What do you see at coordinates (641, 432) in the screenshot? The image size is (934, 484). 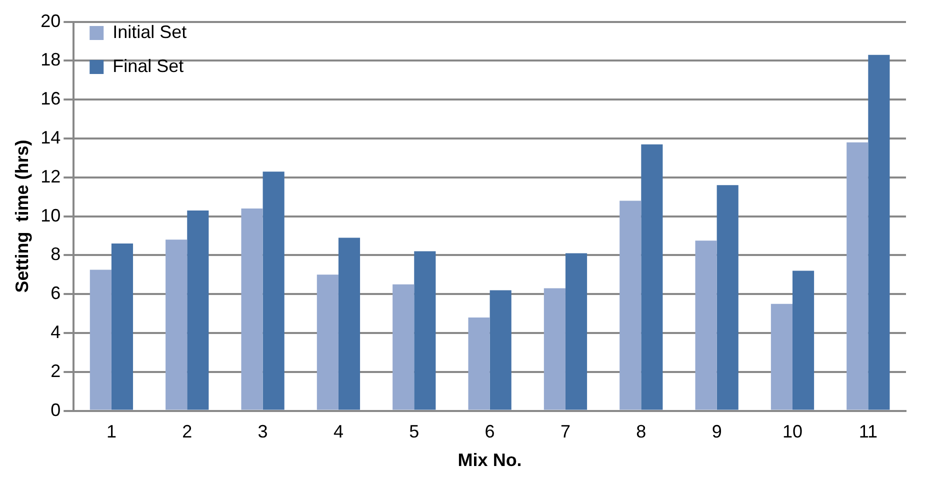 I see `x-tick-label: 8` at bounding box center [641, 432].